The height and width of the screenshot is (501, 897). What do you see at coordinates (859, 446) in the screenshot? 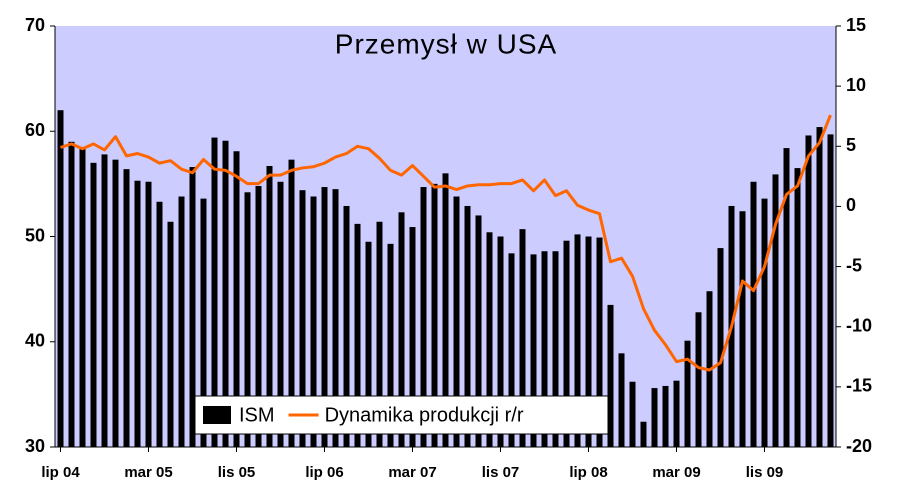
I see `y2-tick-label: -20` at bounding box center [859, 446].